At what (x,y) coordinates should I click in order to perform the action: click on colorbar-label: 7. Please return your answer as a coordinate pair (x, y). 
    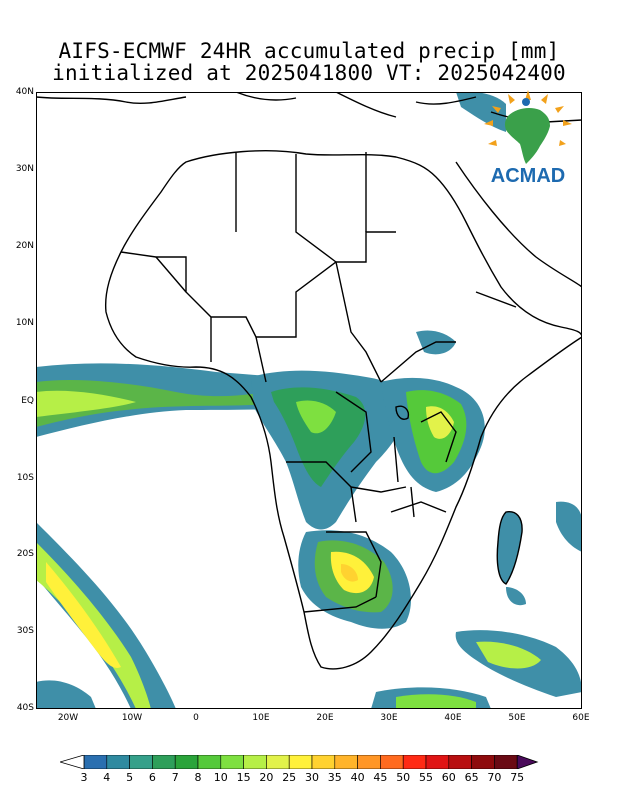
    Looking at the image, I should click on (175, 777).